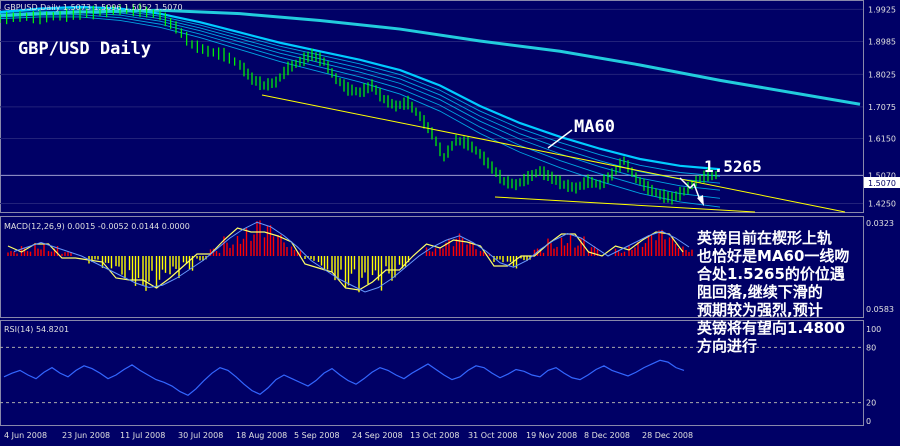  Describe the element at coordinates (434, 435) in the screenshot. I see `x-tick-label: 13 Oct 2008` at that location.